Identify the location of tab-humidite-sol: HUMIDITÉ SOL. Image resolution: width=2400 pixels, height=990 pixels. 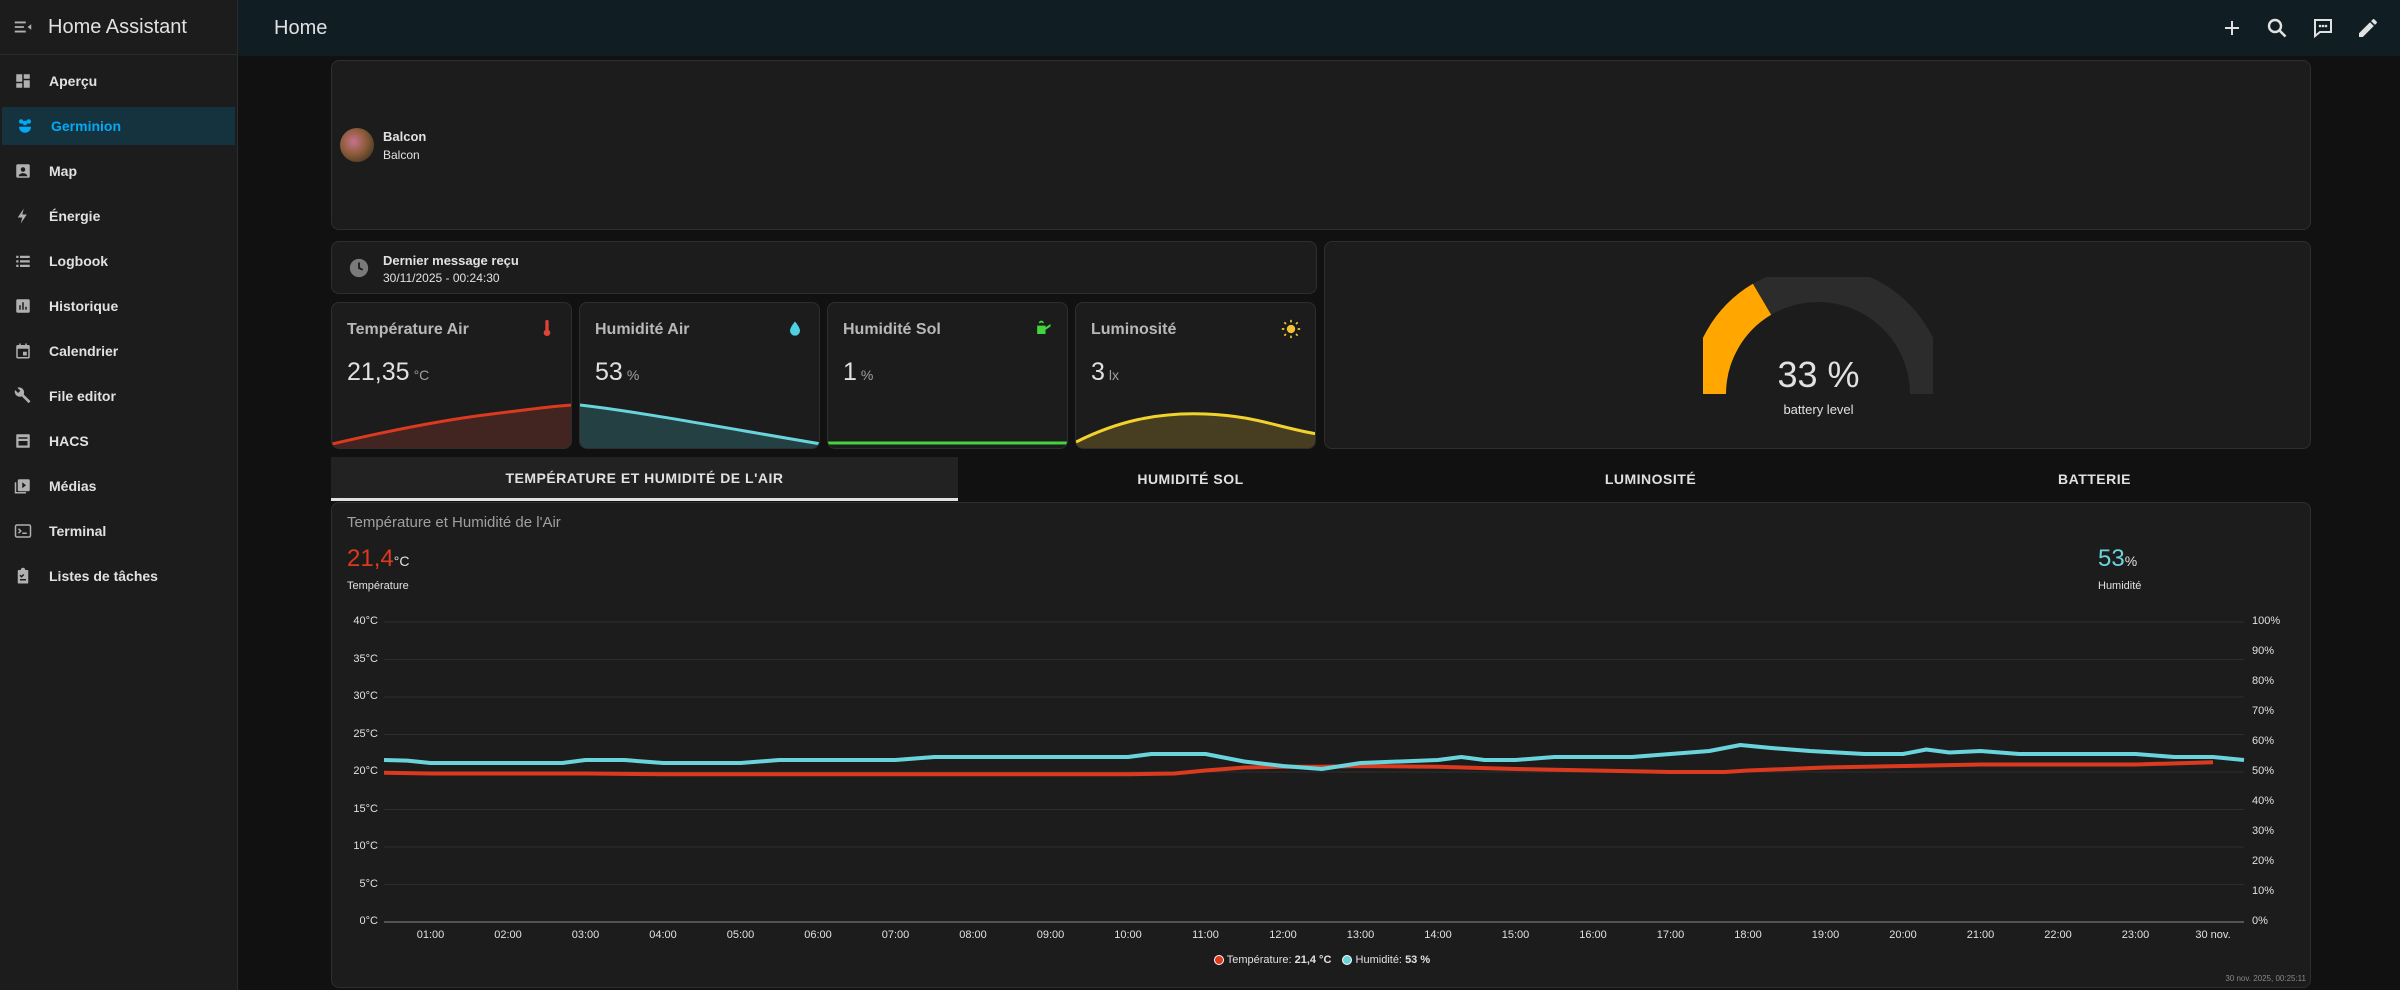
(1190, 479).